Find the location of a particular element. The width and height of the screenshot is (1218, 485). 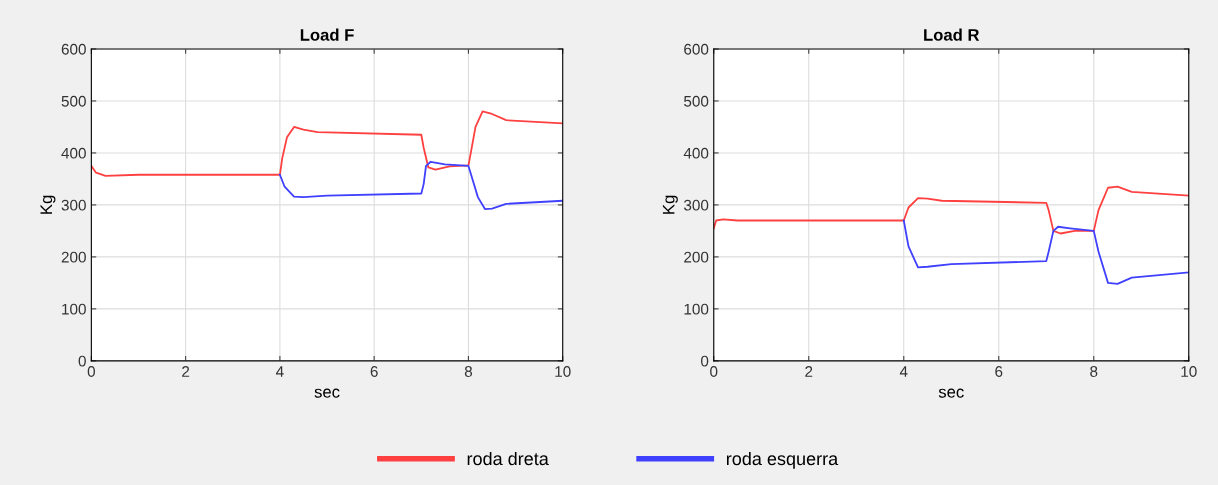

legend-label: roda dreta is located at coordinates (508, 458).